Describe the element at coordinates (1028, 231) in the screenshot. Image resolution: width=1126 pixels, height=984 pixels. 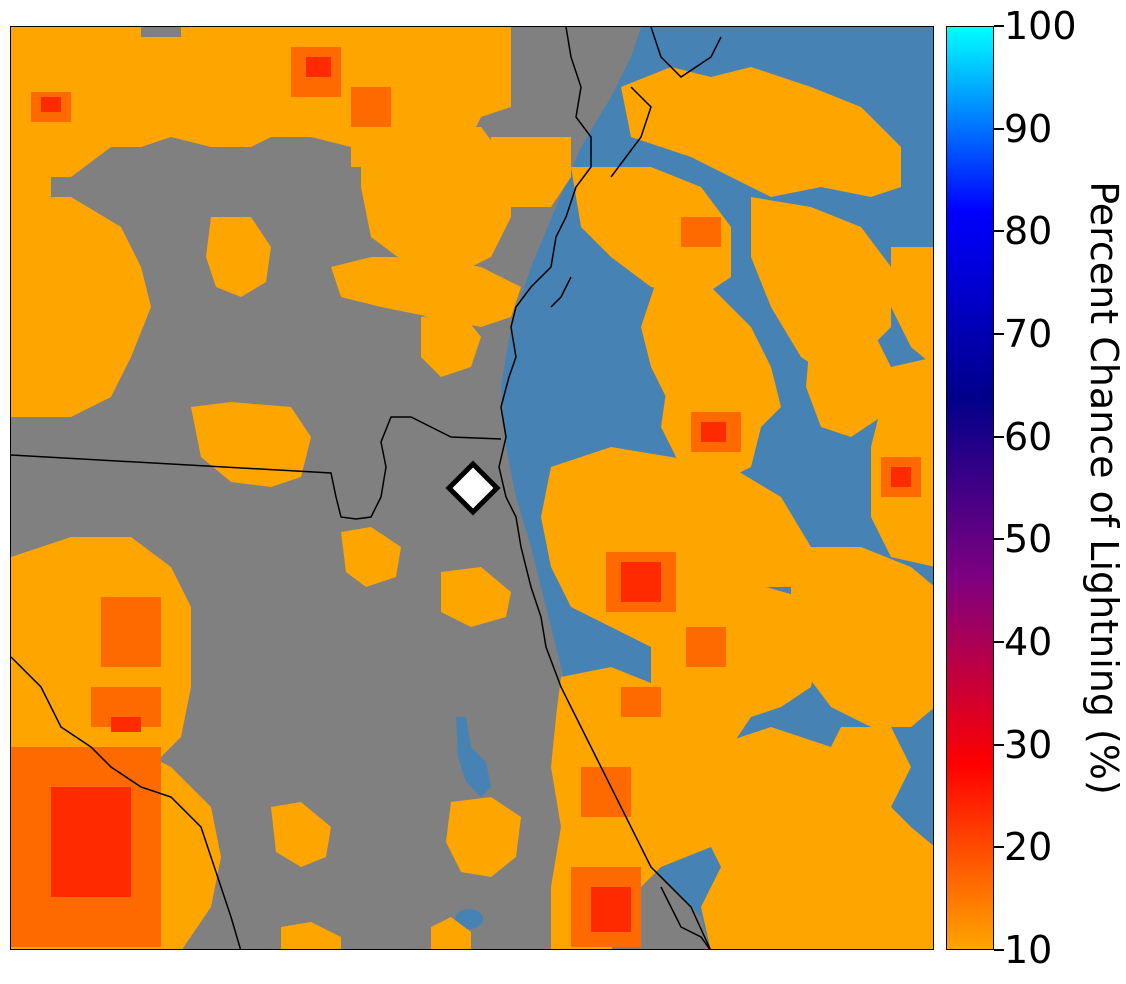
I see `colorbar-tick-label: 80` at that location.